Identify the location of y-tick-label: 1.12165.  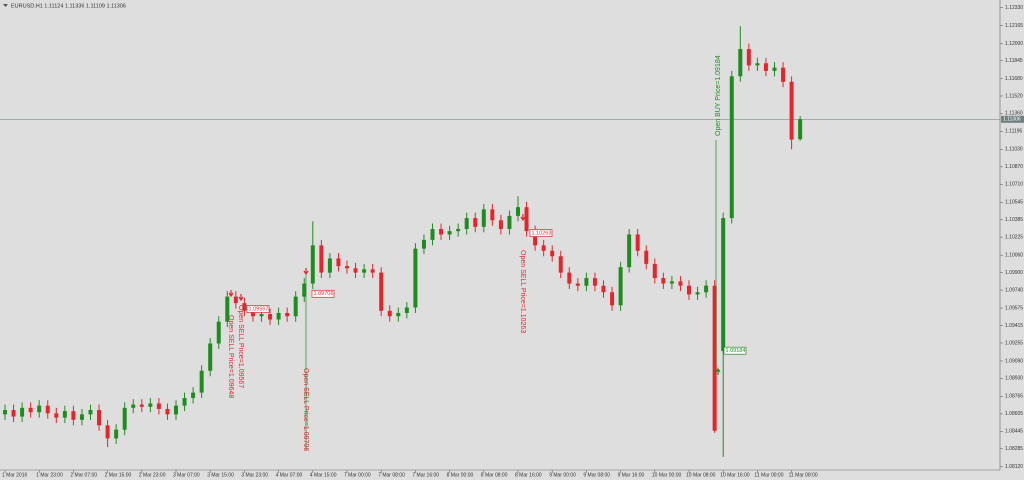
(1014, 26).